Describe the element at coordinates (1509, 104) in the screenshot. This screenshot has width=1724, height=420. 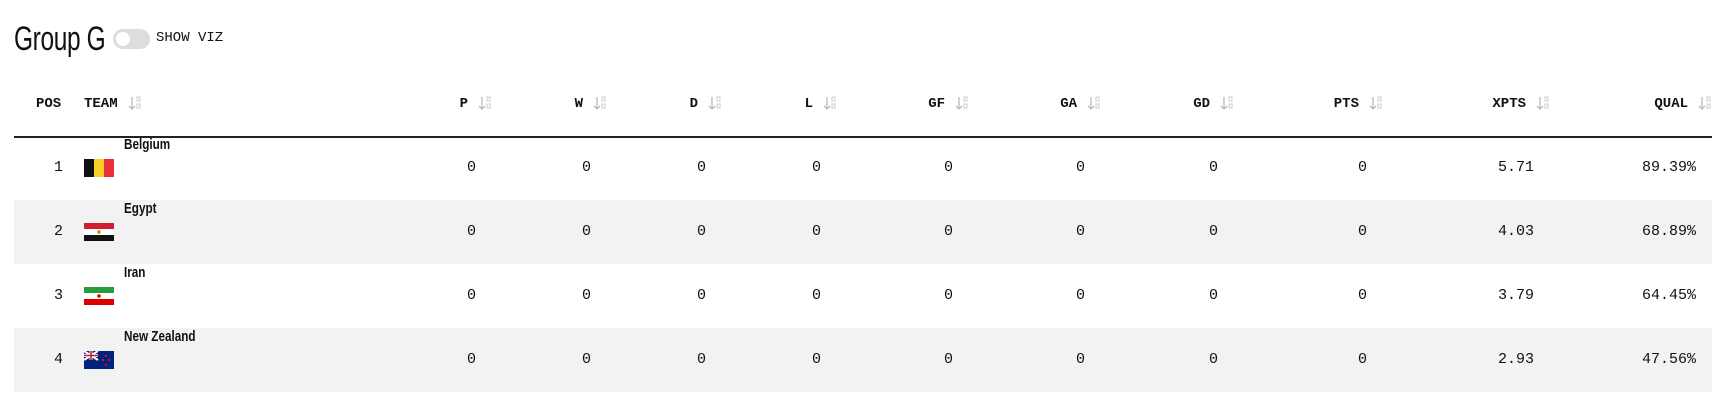
I see `column-label: XPTS` at that location.